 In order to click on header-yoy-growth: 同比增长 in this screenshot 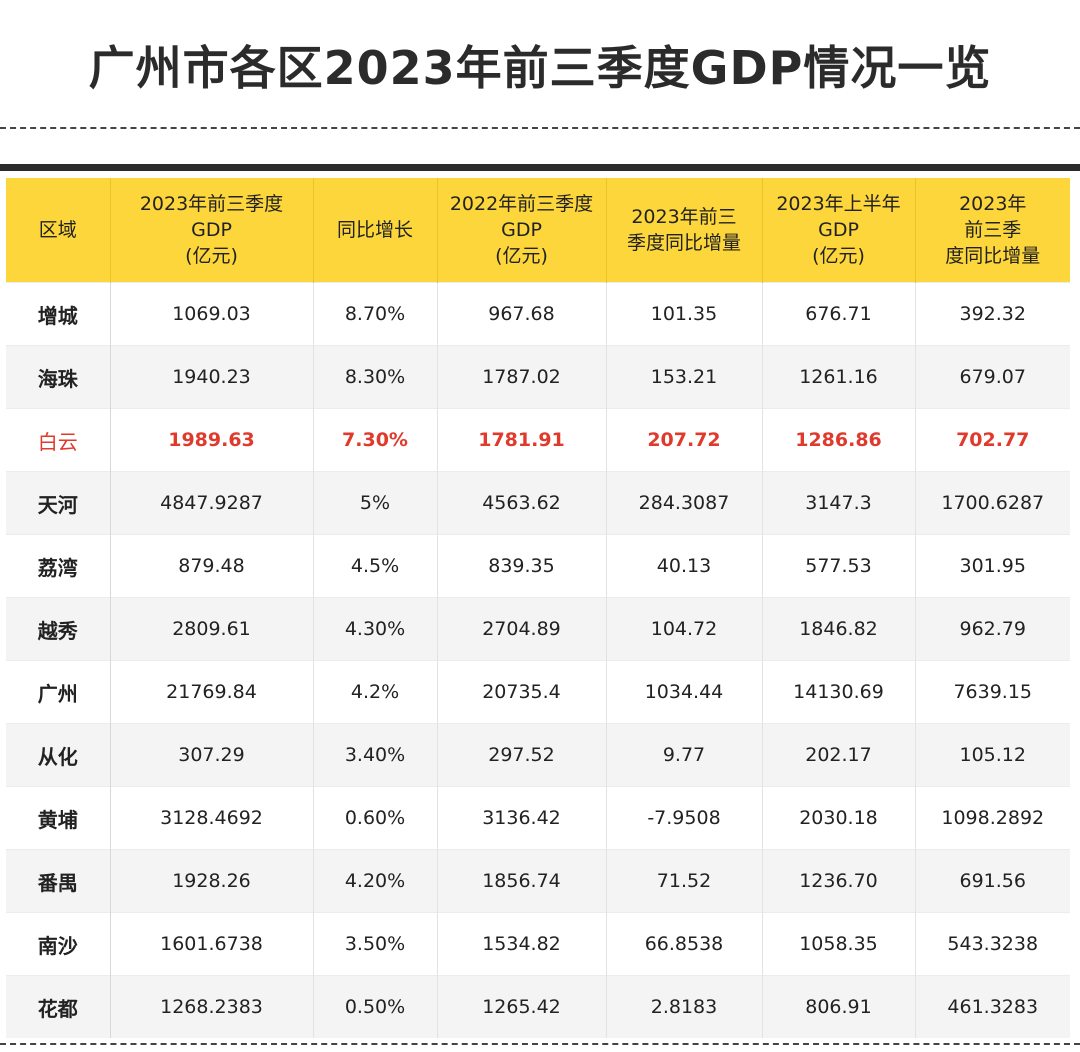, I will do `click(374, 230)`.